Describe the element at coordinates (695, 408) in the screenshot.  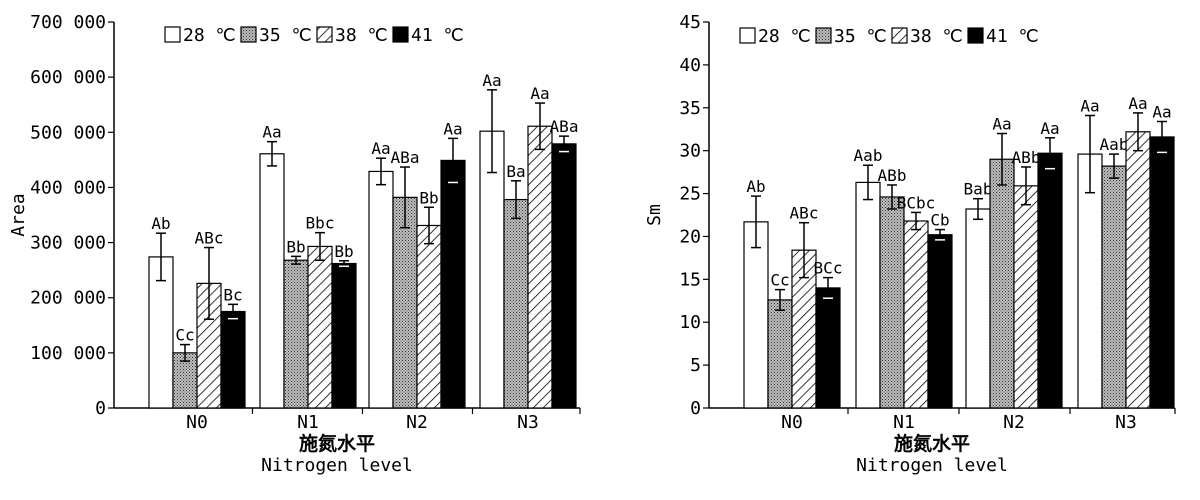
I see `y-tick-label: 0` at that location.